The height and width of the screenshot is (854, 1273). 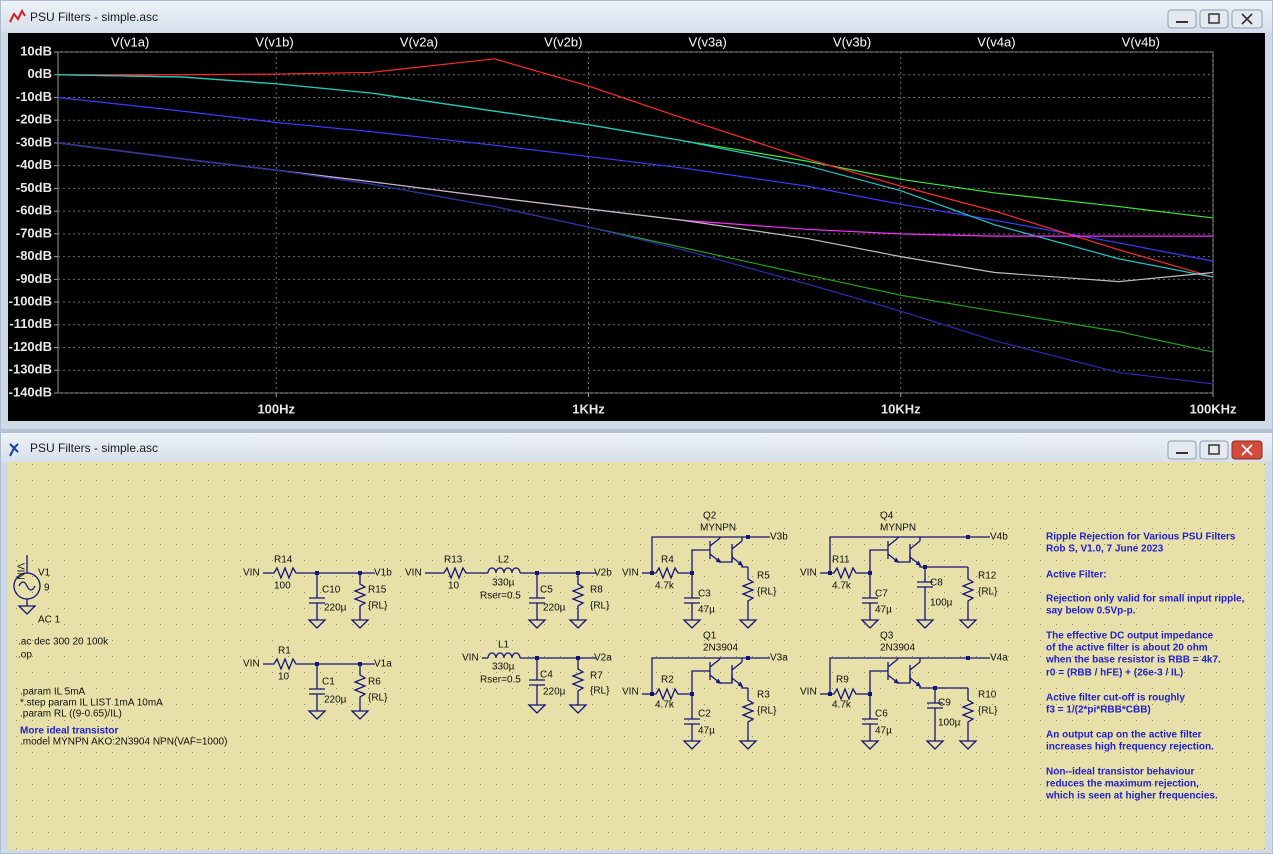 What do you see at coordinates (1141, 41) in the screenshot?
I see `legend-entry: V(v4b)` at bounding box center [1141, 41].